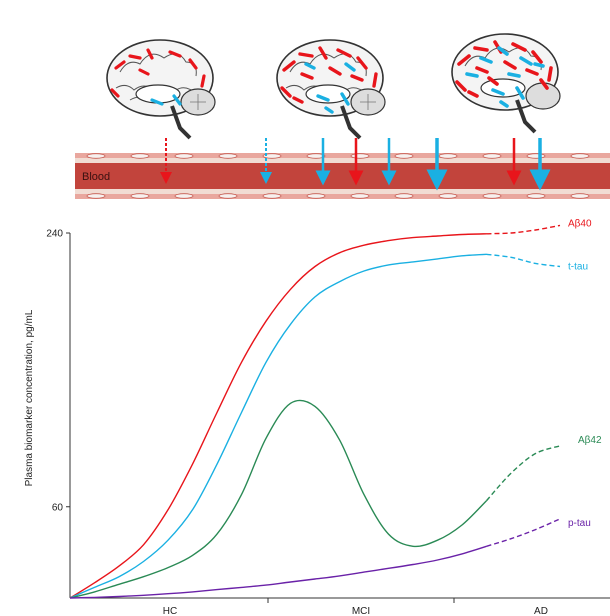  I want to click on y-axis-title: Plasma biomarker concentration, pg/mL, so click(29, 397).